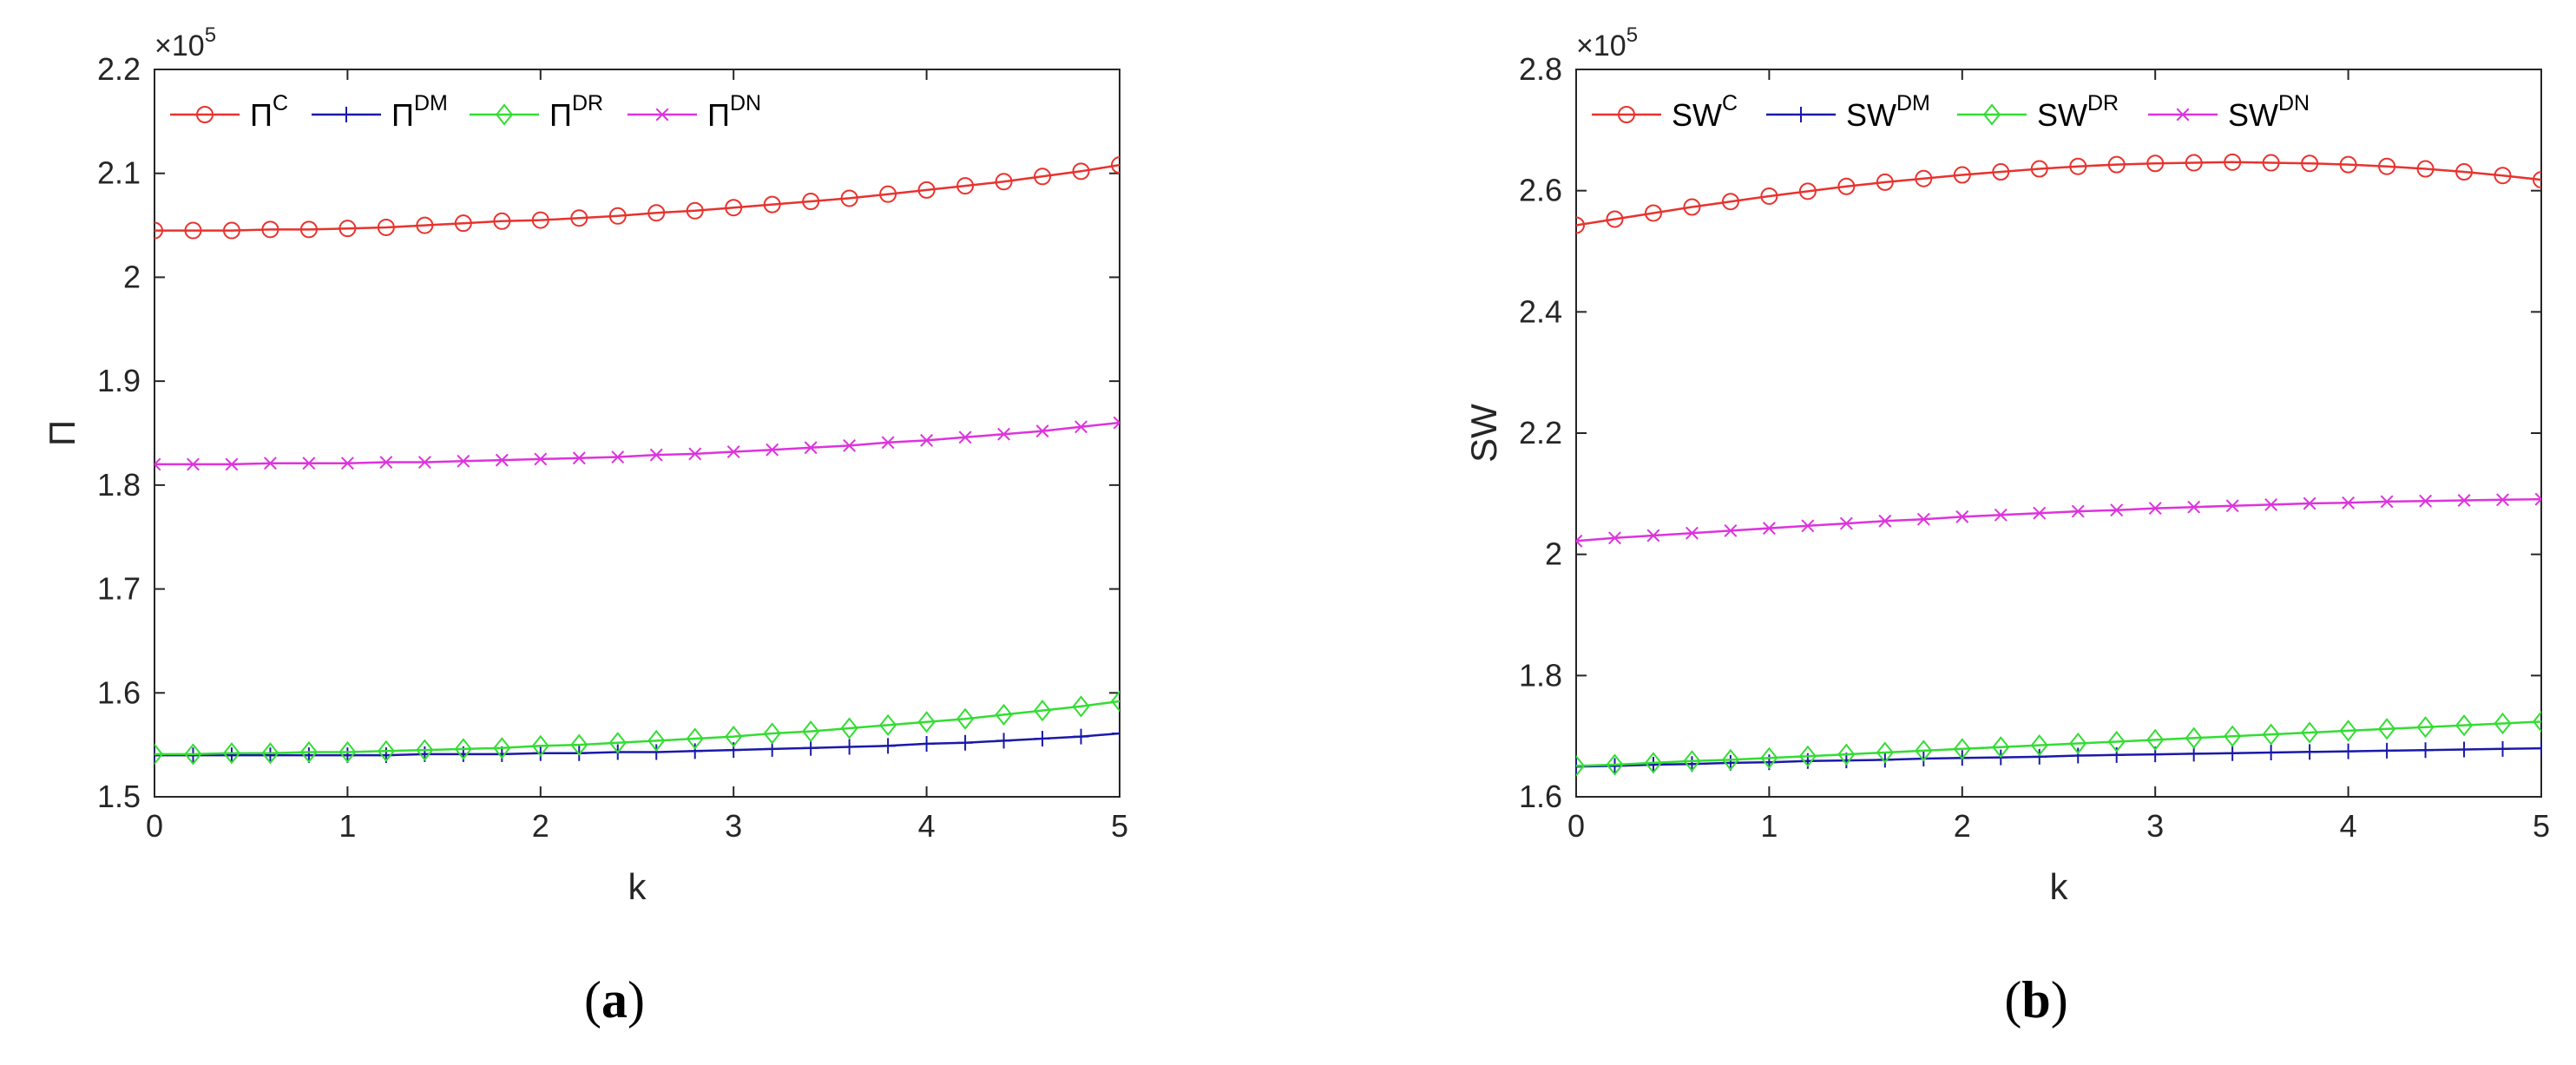 Image resolution: width=2576 pixels, height=1065 pixels. What do you see at coordinates (132, 276) in the screenshot?
I see `y-tick-label: 2` at bounding box center [132, 276].